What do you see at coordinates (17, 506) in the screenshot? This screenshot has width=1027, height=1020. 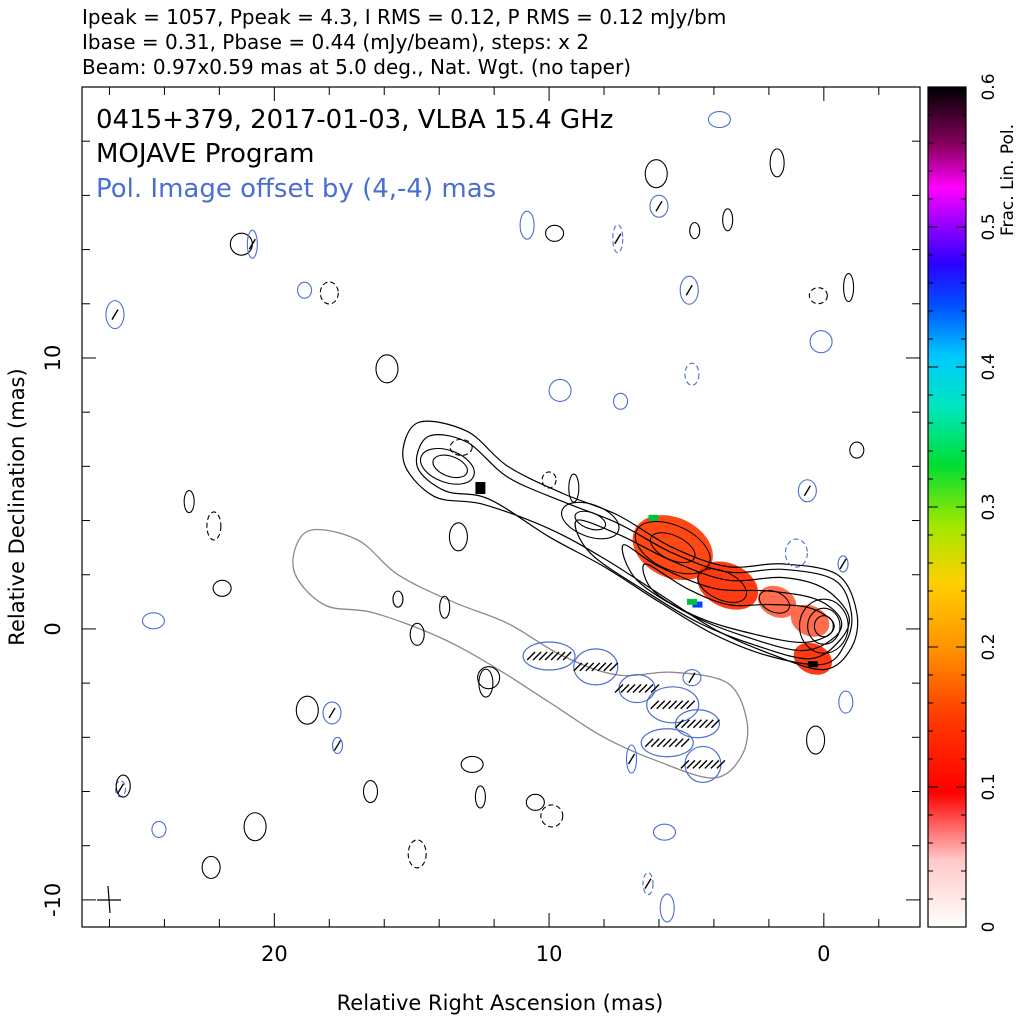 I see `y-axis-label: Relative Declination (mas)` at bounding box center [17, 506].